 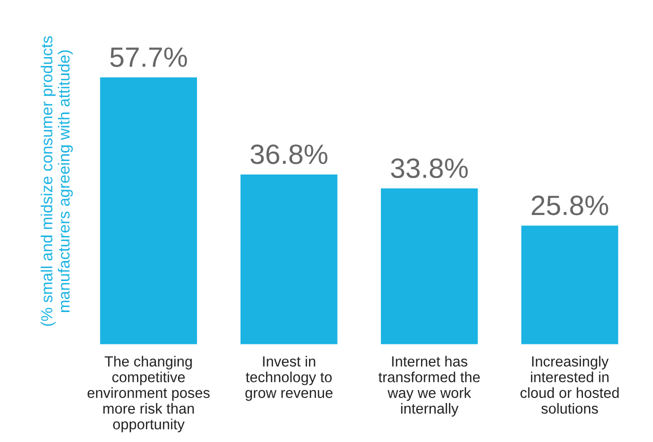 I want to click on x-tick-label: Invest in technology to grow revenue, so click(x=288, y=378).